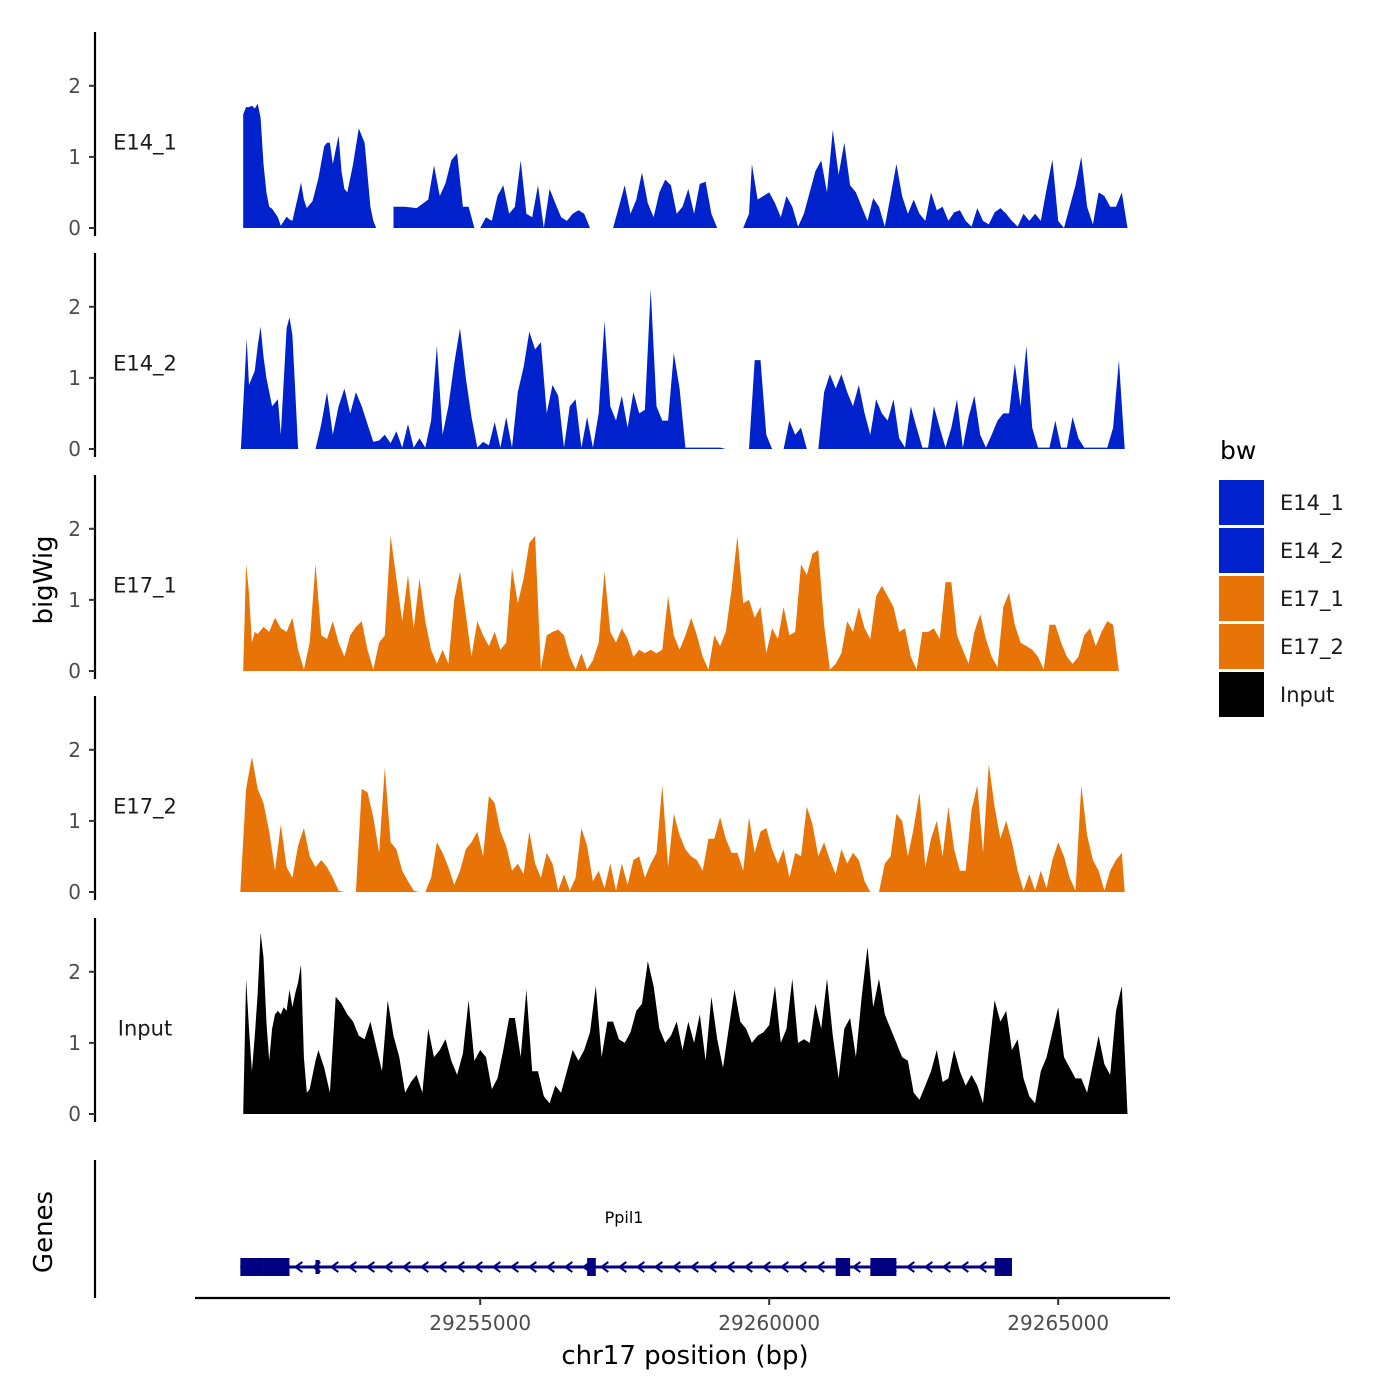  I want to click on track-Input: 0 1 2 Input, so click(598, 1022).